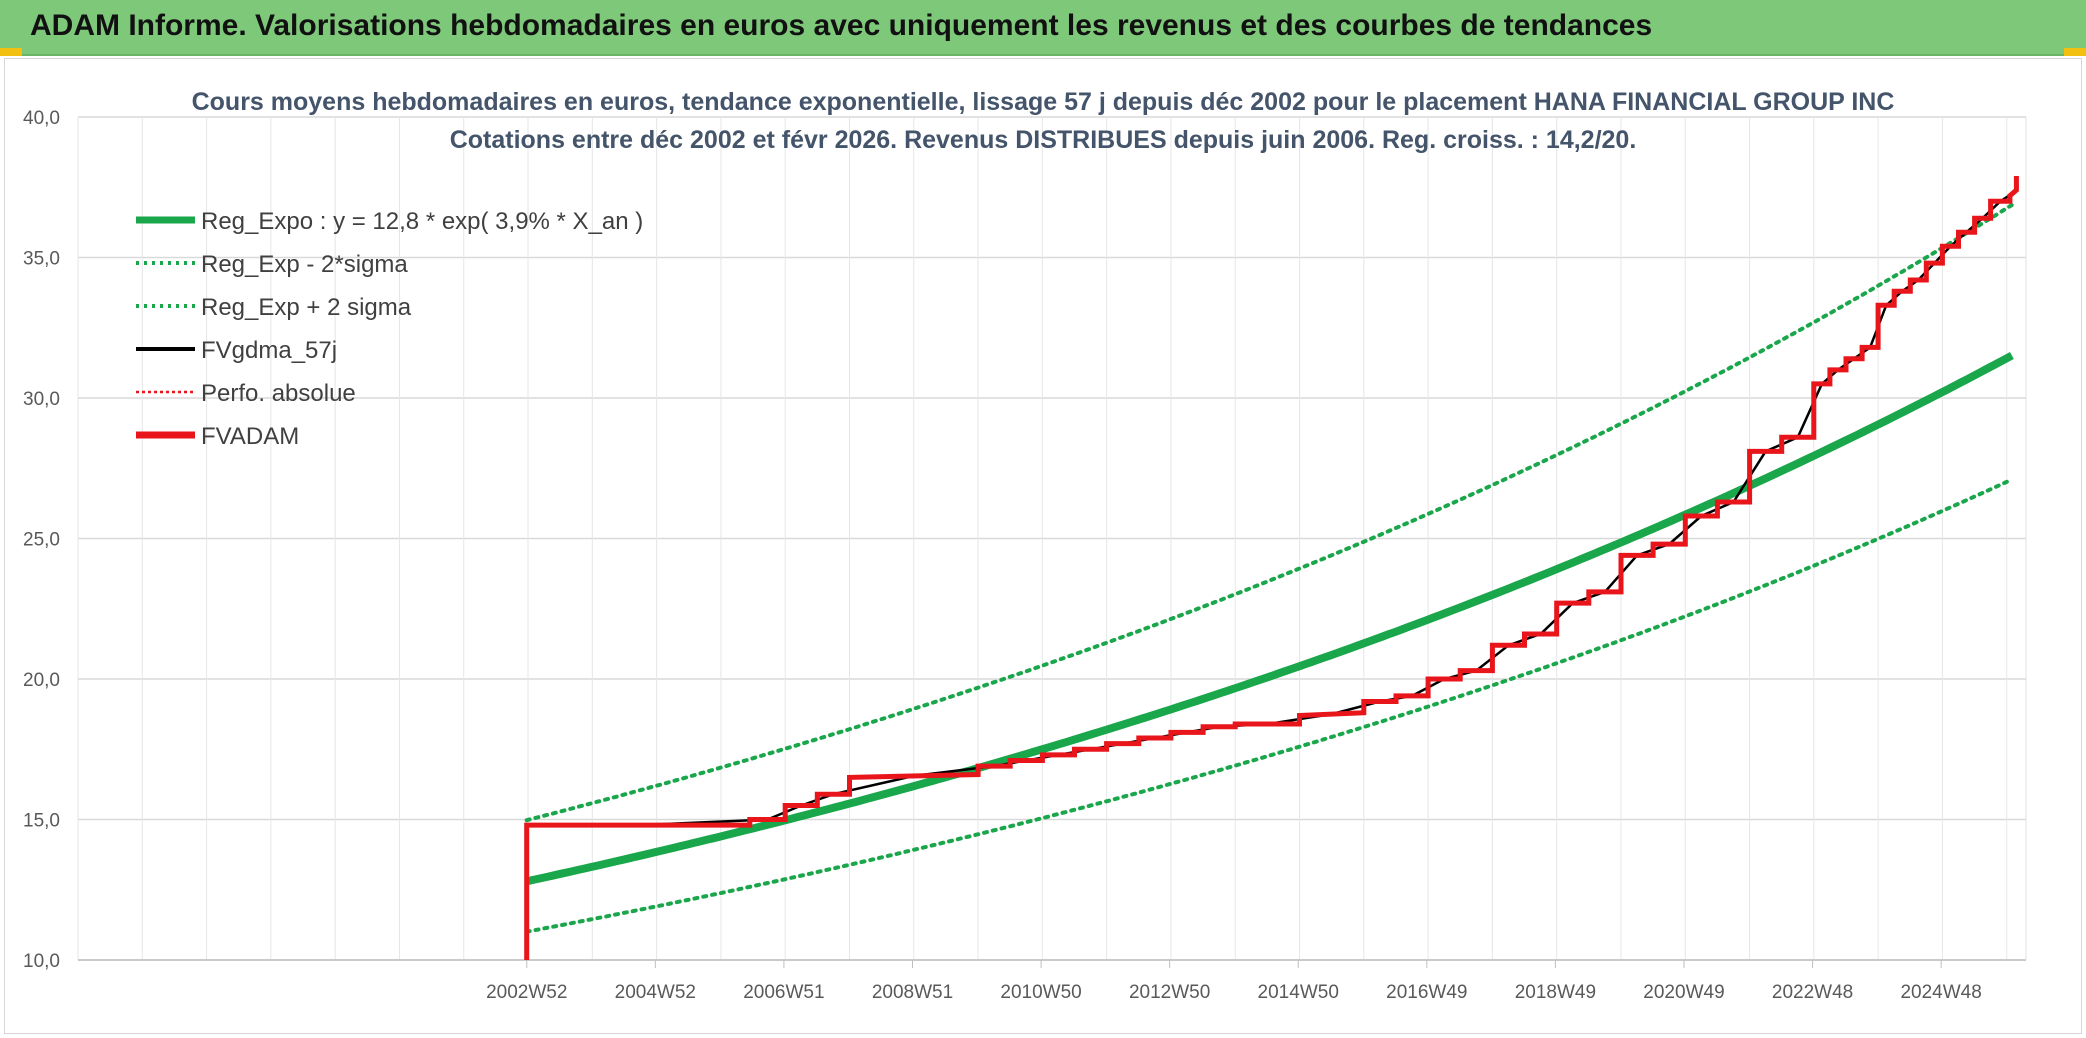 Image resolution: width=2086 pixels, height=1038 pixels. I want to click on legend-label: FVgdma_57j, so click(269, 350).